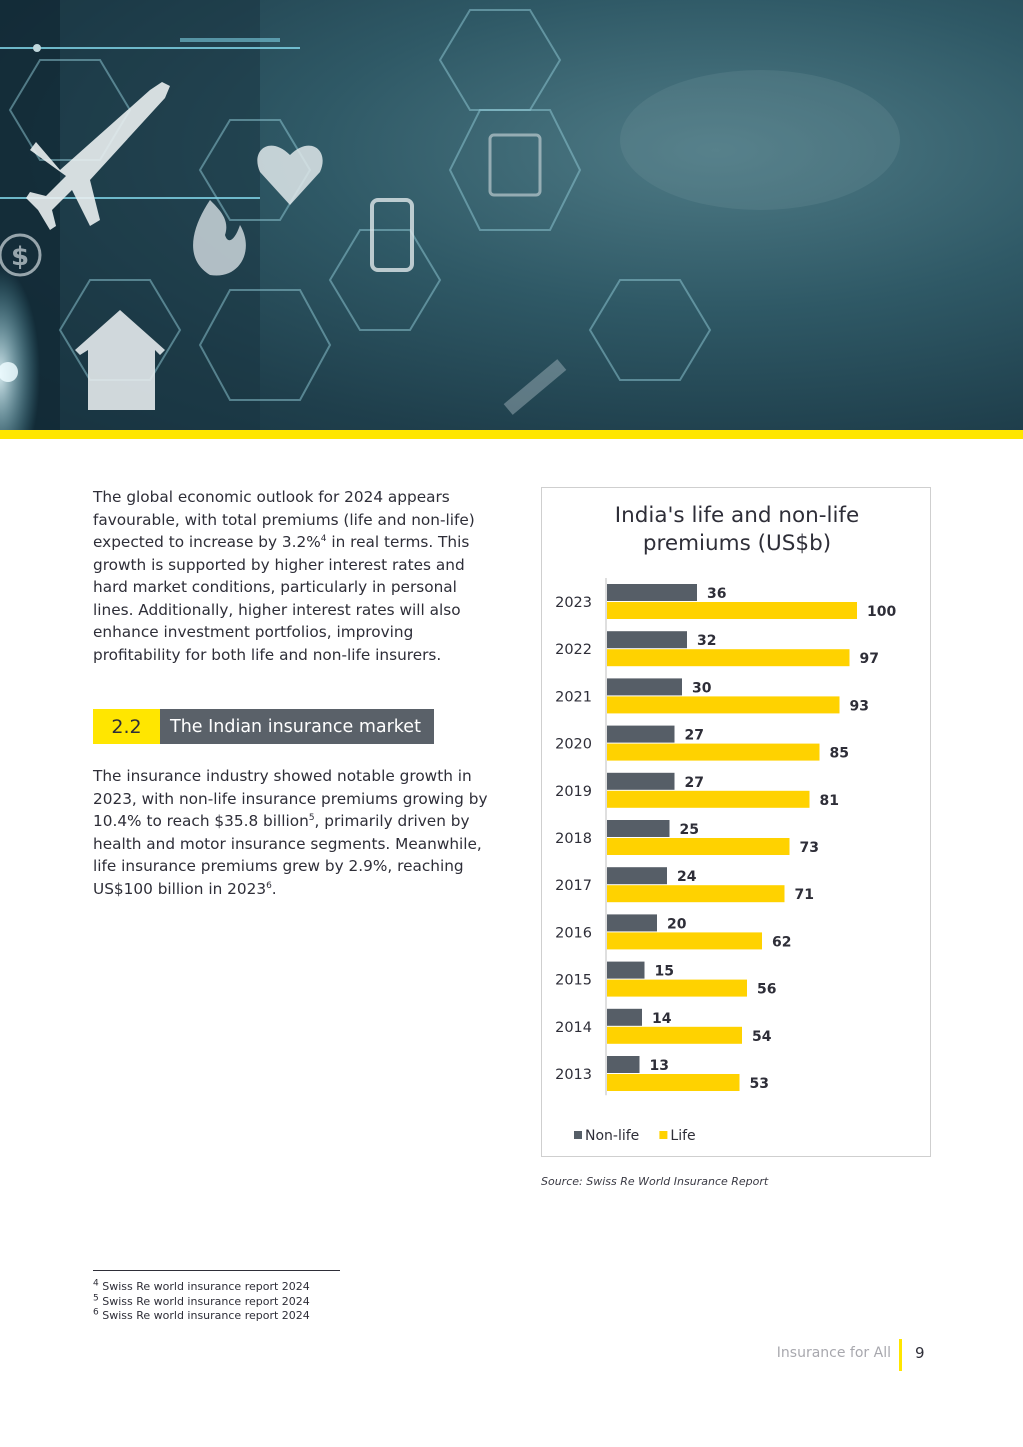 The image size is (1023, 1447). What do you see at coordinates (573, 1075) in the screenshot?
I see `category-label: 2013` at bounding box center [573, 1075].